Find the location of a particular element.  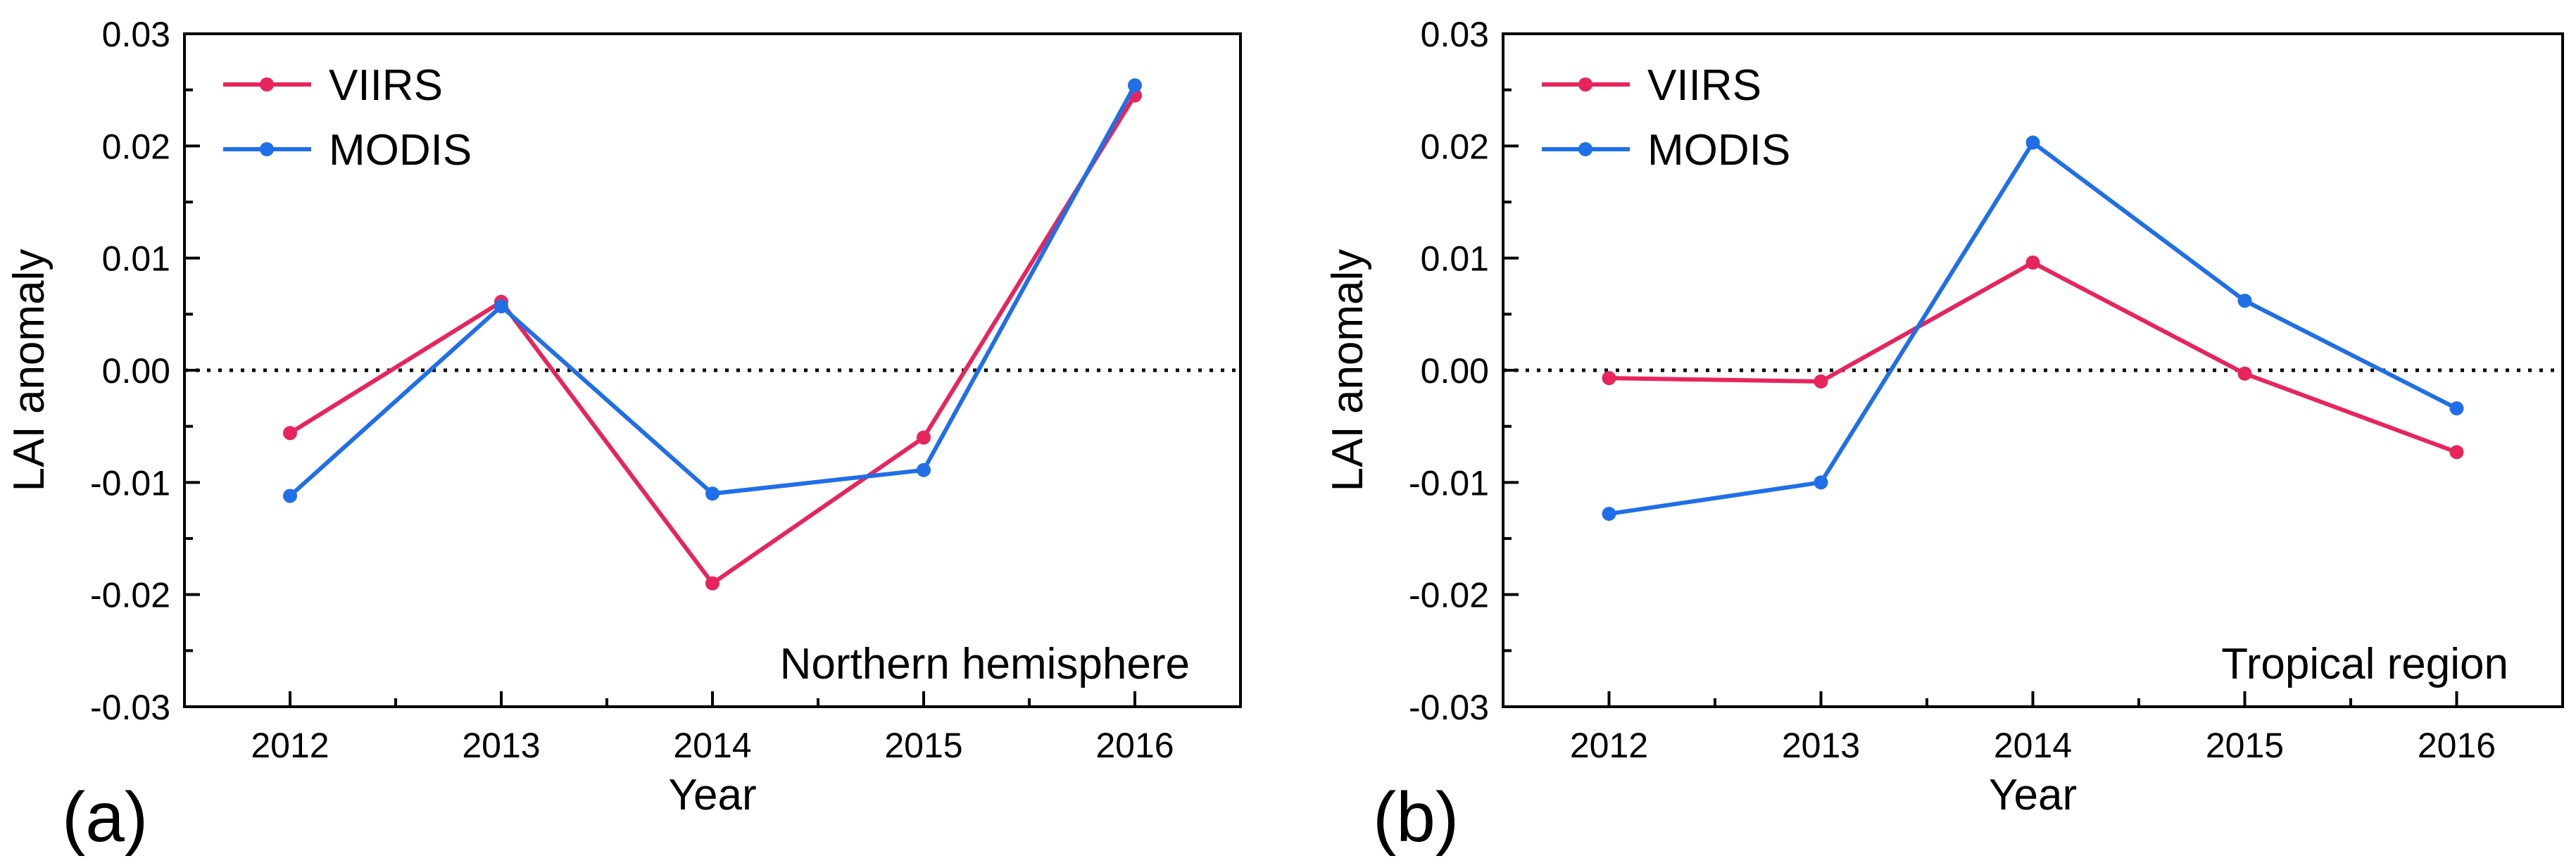

series-line-modis is located at coordinates (2033, 328).